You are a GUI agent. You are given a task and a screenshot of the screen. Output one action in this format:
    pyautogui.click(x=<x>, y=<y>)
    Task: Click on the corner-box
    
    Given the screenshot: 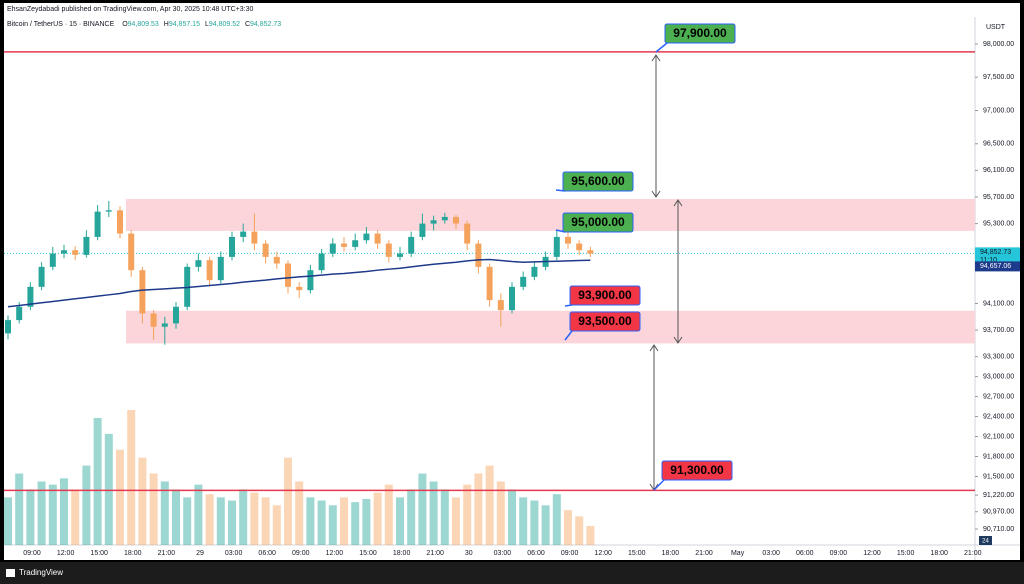 What is the action you would take?
    pyautogui.click(x=985, y=540)
    